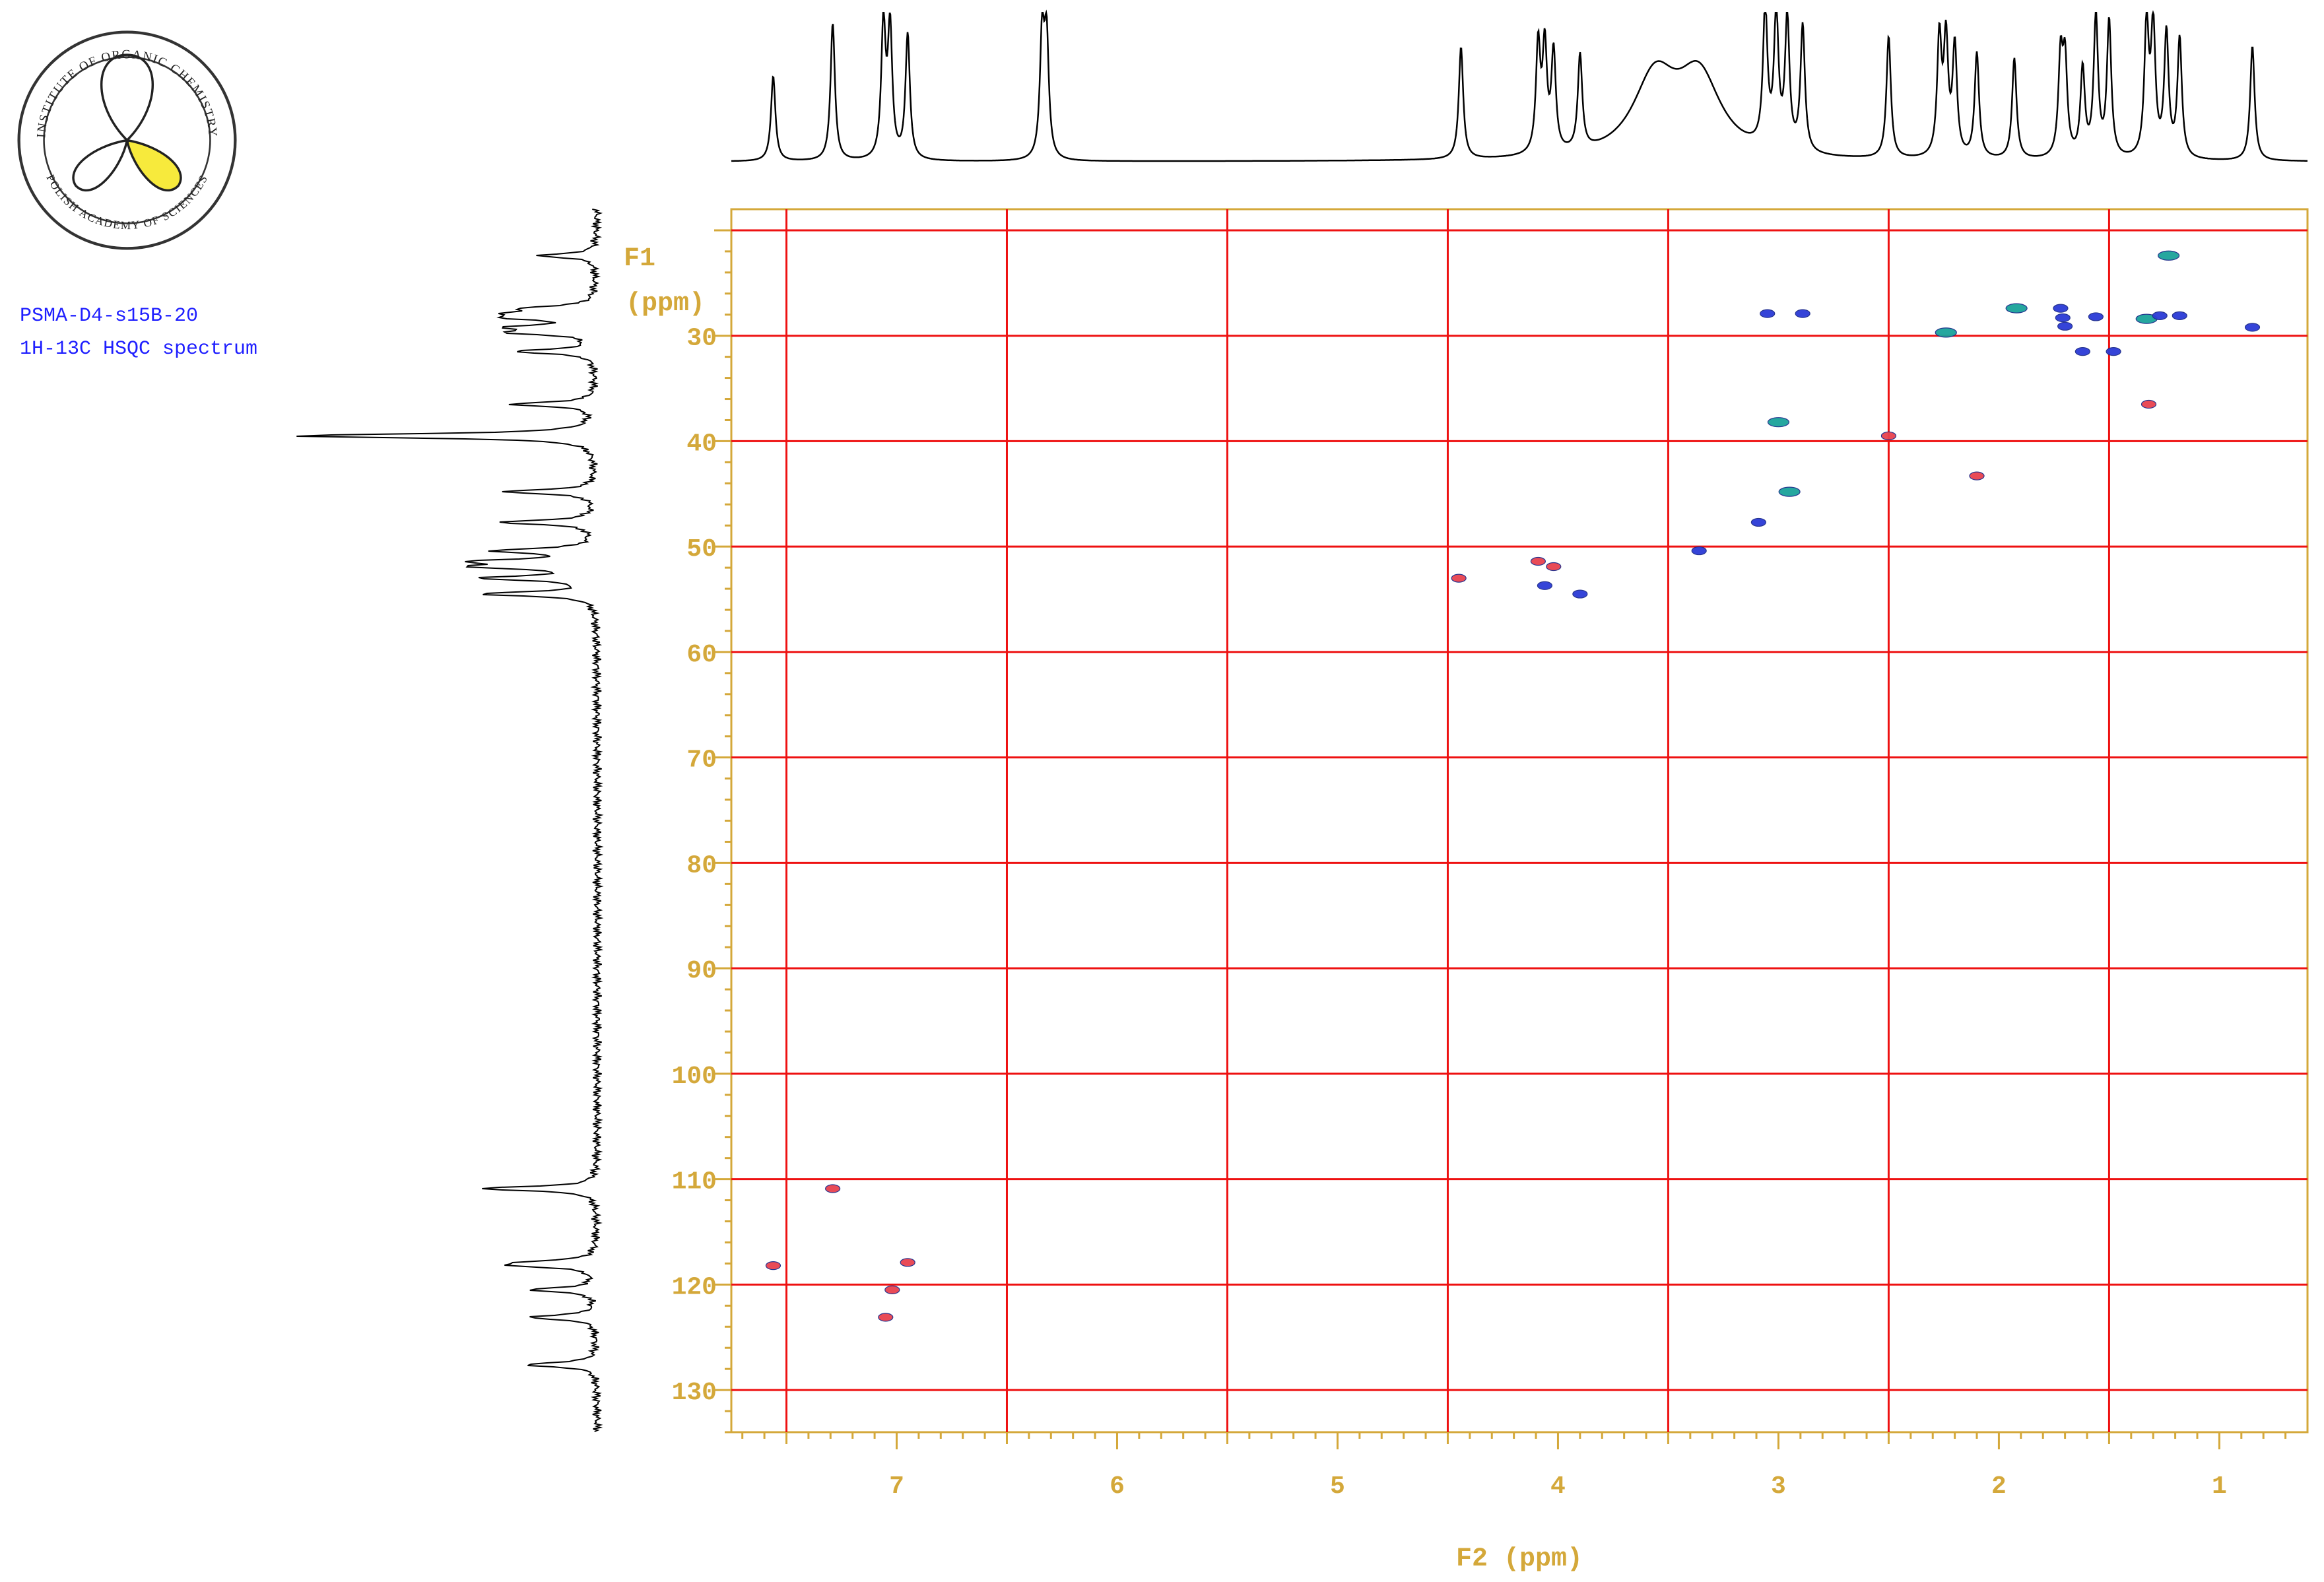  I want to click on x-axis: 7 6 5 4 3 2 1 F2 (ppm), so click(1514, 1503).